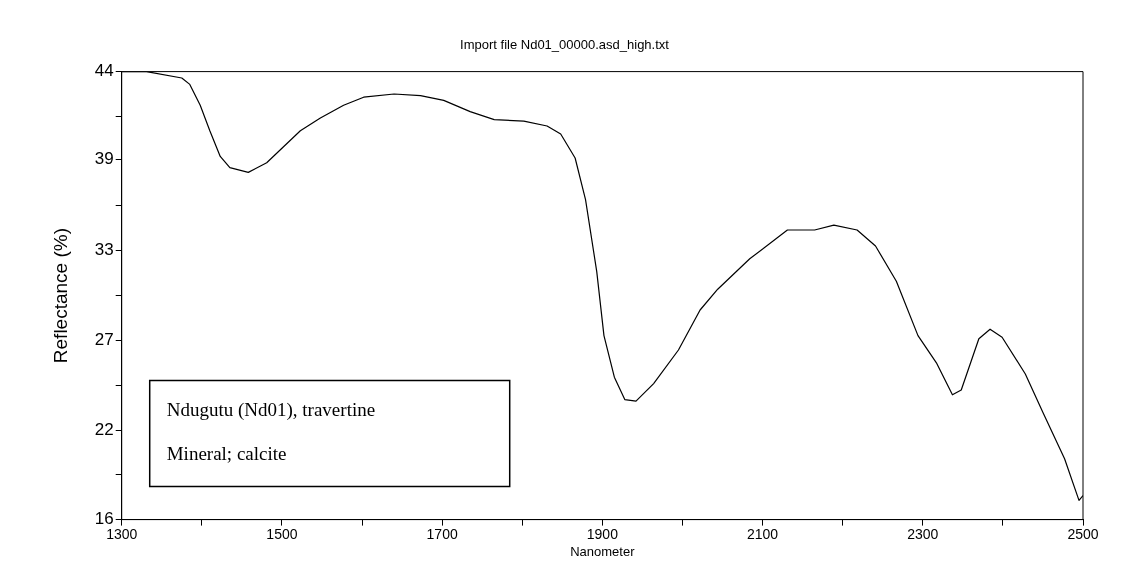 The height and width of the screenshot is (570, 1131). What do you see at coordinates (60, 296) in the screenshot?
I see `y-axis-title: Reflectance (%)` at bounding box center [60, 296].